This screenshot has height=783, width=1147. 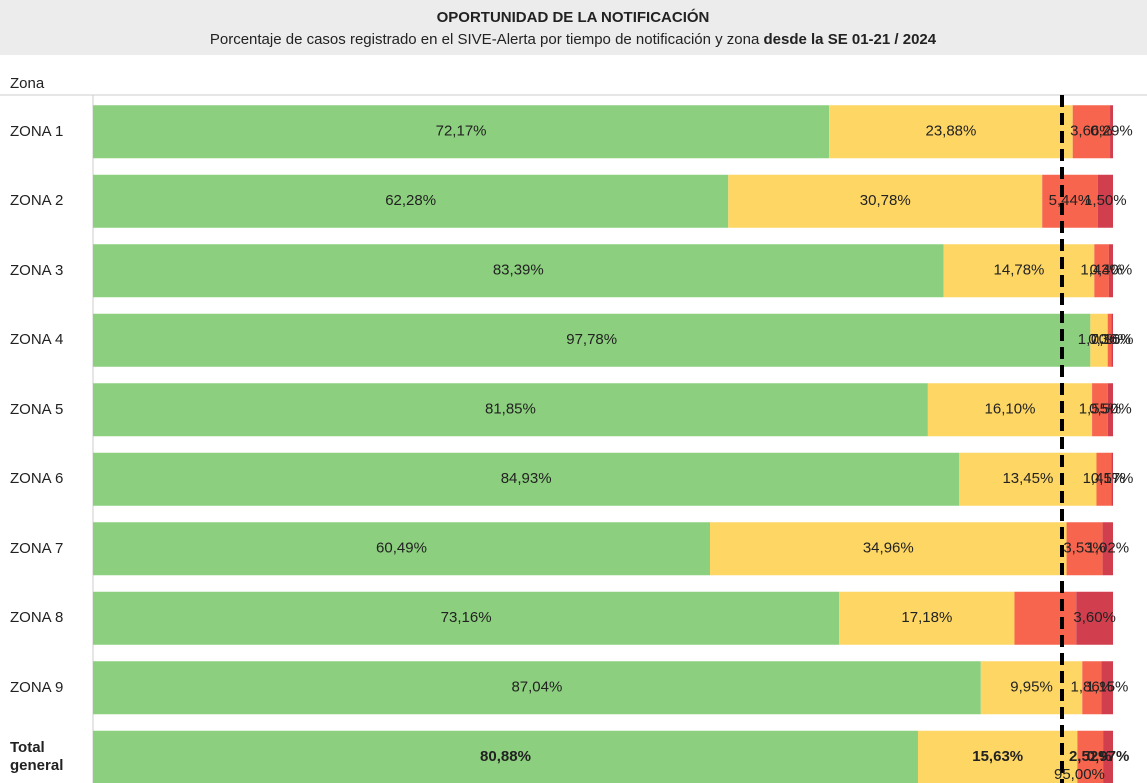 What do you see at coordinates (37, 201) in the screenshot?
I see `y-tick-label: ZONA 2` at bounding box center [37, 201].